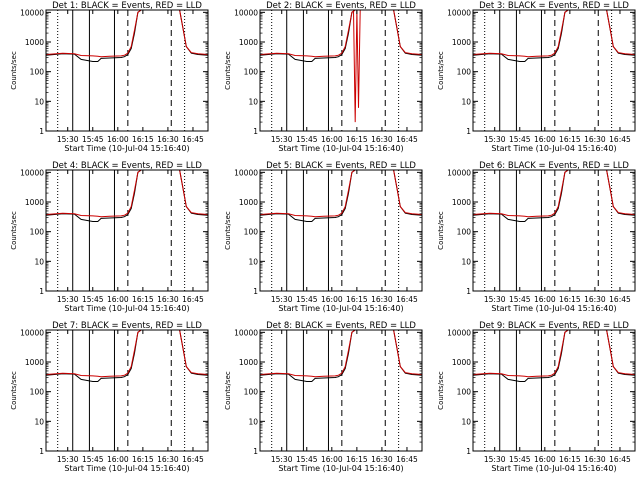 Image resolution: width=640 pixels, height=485 pixels. I want to click on panel-title: Det 2: BLACK = Events, RED = LLD, so click(341, 6).